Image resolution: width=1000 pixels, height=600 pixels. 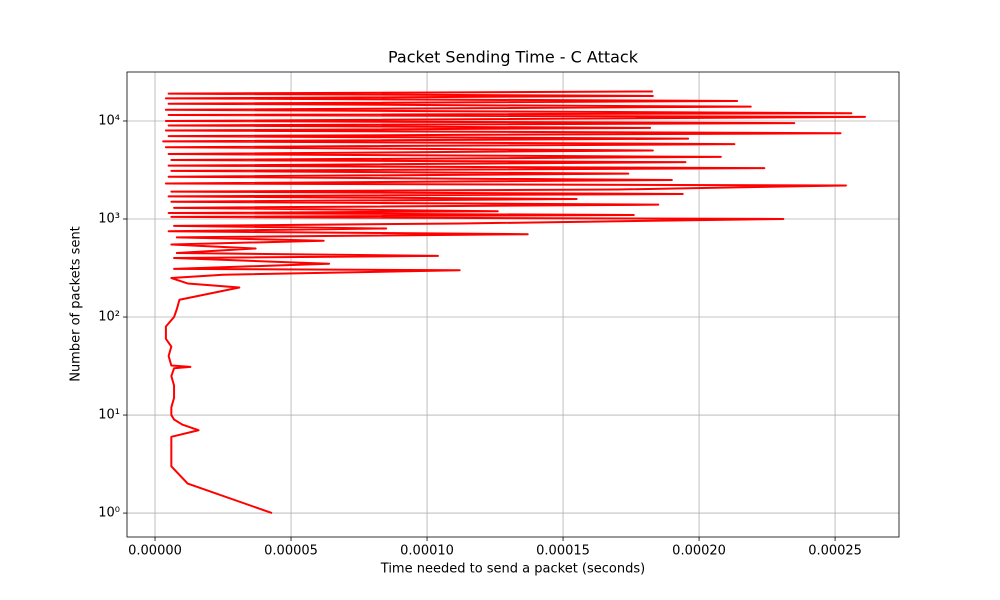 I want to click on x-tick-label: 0.00000, so click(x=155, y=551).